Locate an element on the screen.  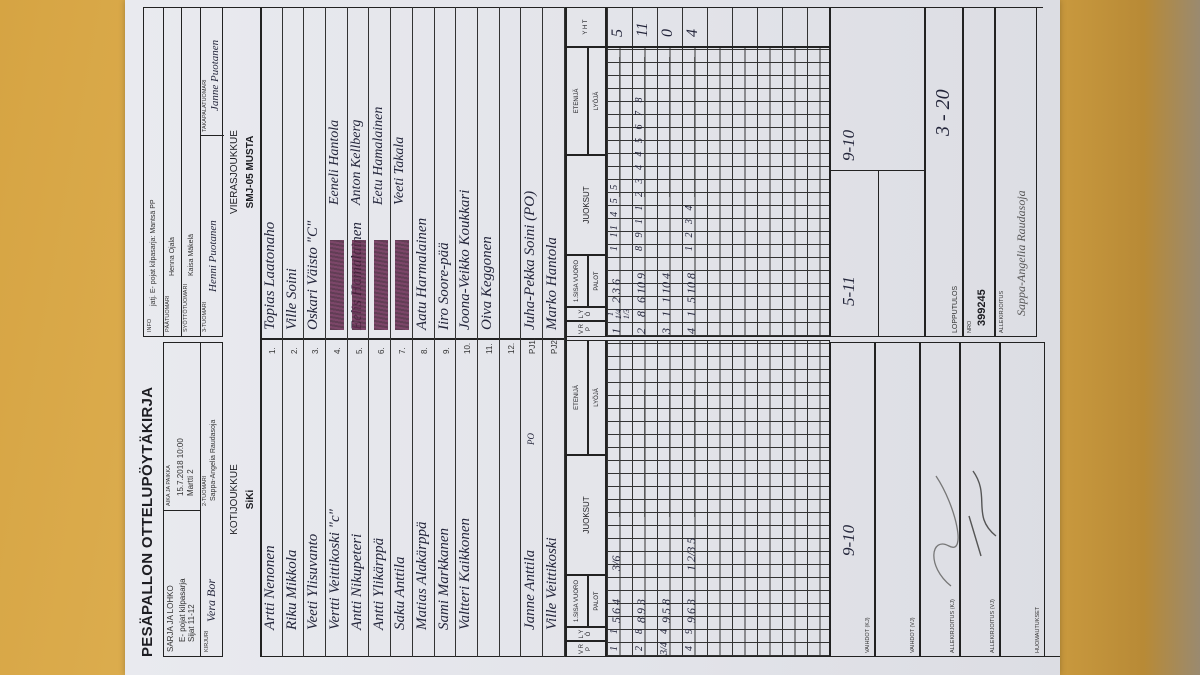
inning-total: 5 is located at coordinates (617, 33).